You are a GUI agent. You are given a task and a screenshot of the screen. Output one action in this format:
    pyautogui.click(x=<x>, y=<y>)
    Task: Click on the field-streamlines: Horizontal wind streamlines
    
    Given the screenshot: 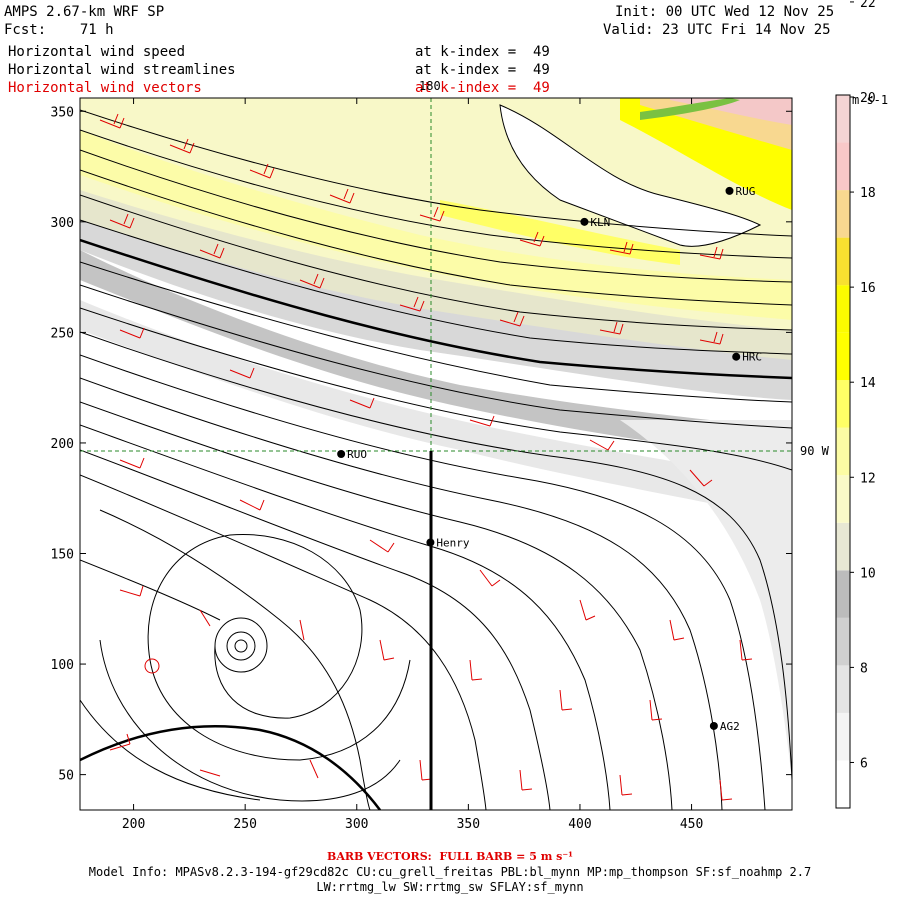 What is the action you would take?
    pyautogui.click(x=122, y=70)
    